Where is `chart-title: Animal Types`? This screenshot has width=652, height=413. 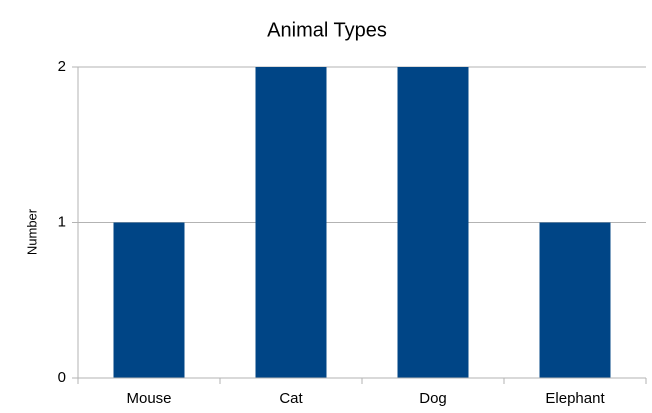
chart-title: Animal Types is located at coordinates (327, 30).